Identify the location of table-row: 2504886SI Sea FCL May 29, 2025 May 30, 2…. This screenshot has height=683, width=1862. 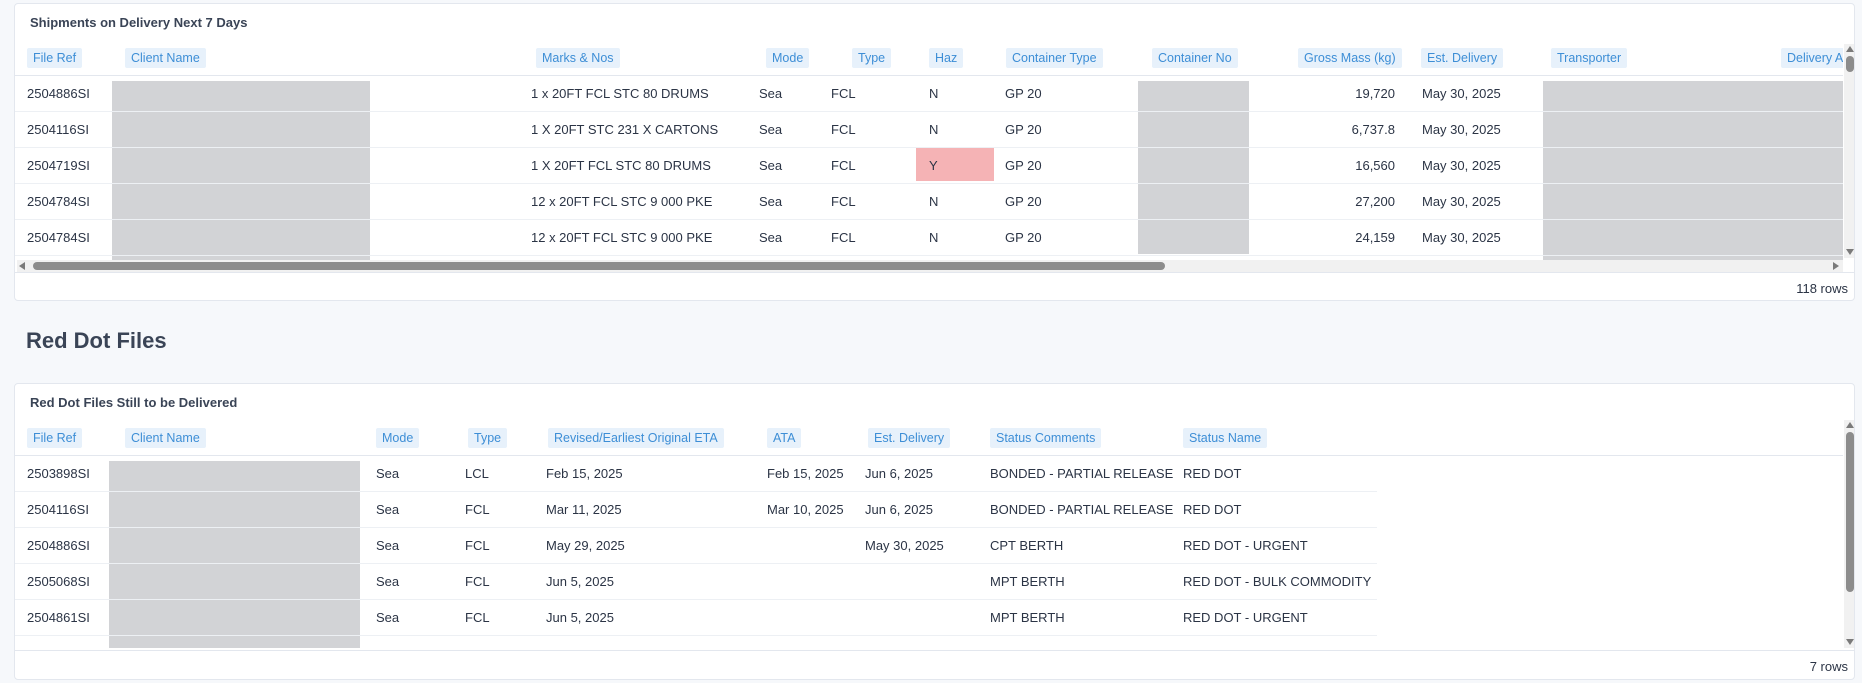
(696, 546).